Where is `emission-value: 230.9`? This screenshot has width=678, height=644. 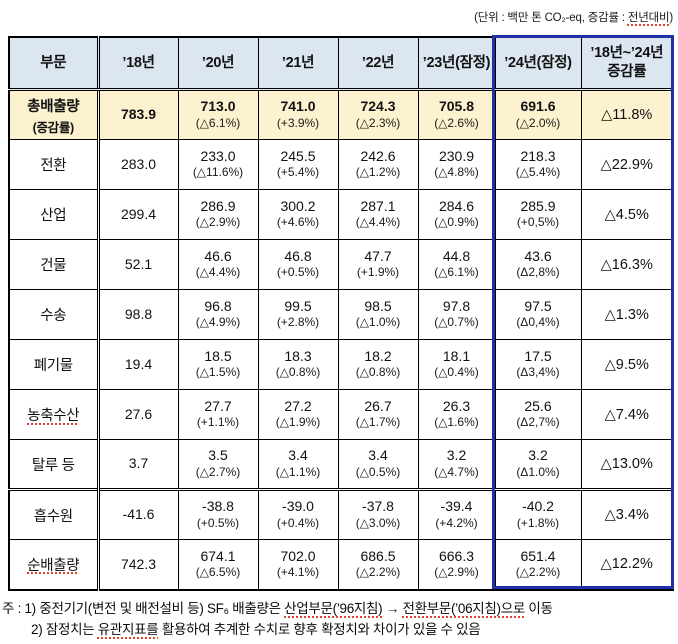
emission-value: 230.9 is located at coordinates (456, 155).